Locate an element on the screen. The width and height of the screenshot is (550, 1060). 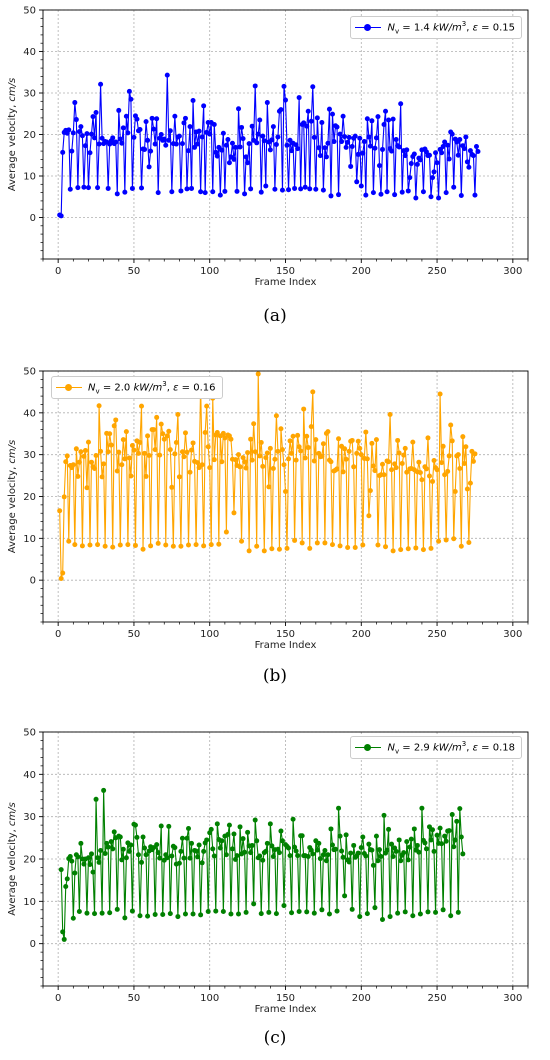
legend-label: Nv = 2.9 kW/m3, ε = 0.18 is located at coordinates (451, 748).